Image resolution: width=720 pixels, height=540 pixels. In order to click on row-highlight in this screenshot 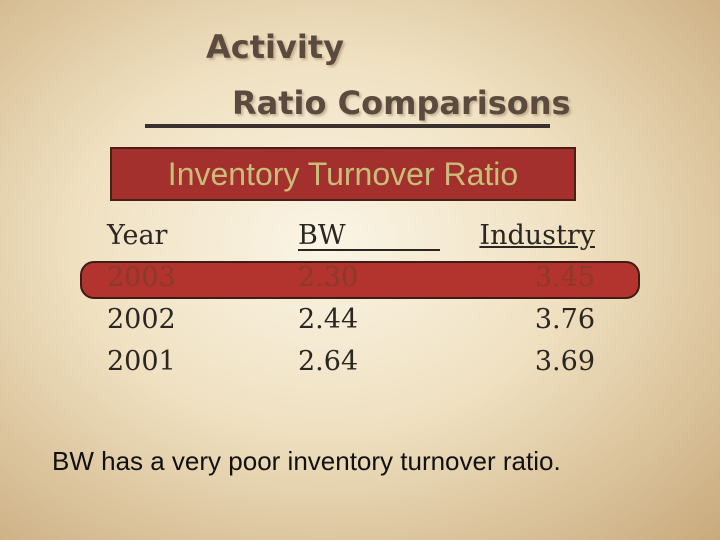, I will do `click(360, 280)`.